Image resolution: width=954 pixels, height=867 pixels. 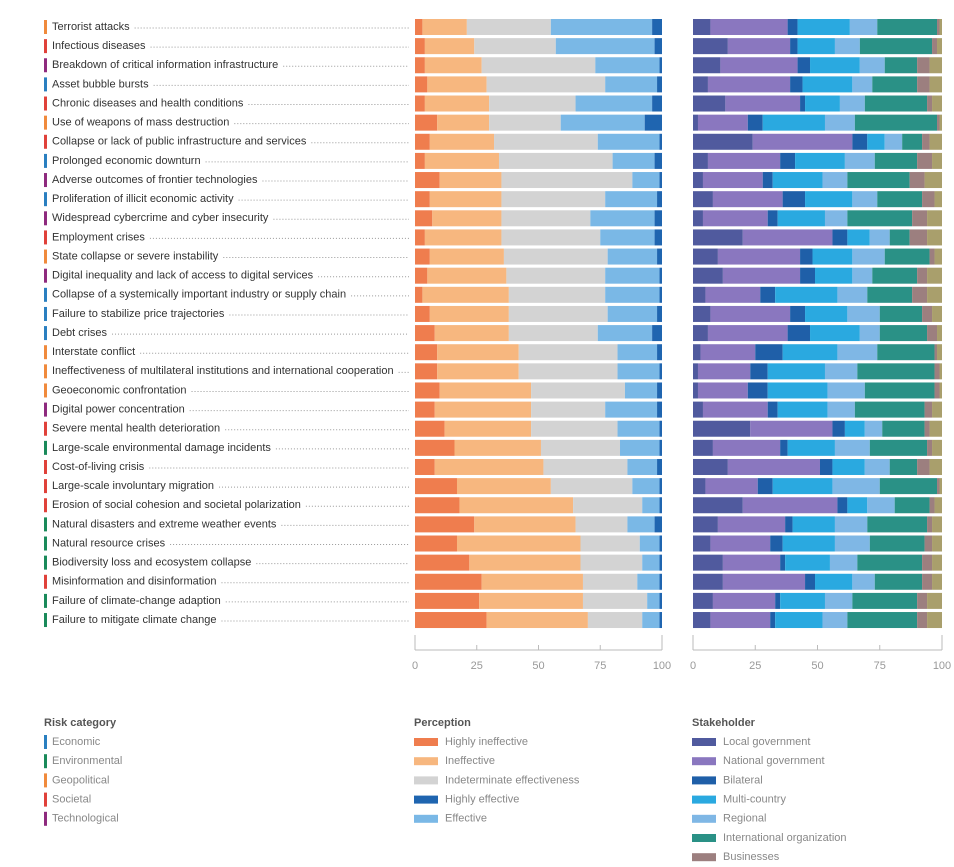 I want to click on risk-label: Employment crises, so click(x=98, y=237).